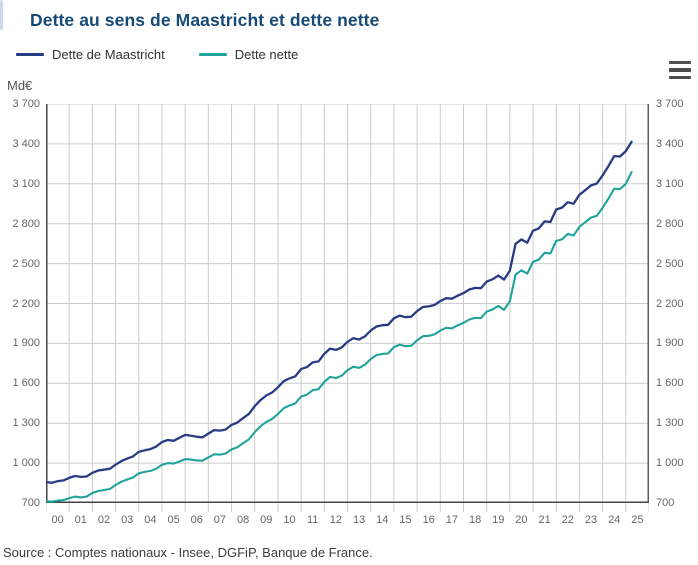 The image size is (698, 565). I want to click on x-tick-label-21: 21, so click(544, 520).